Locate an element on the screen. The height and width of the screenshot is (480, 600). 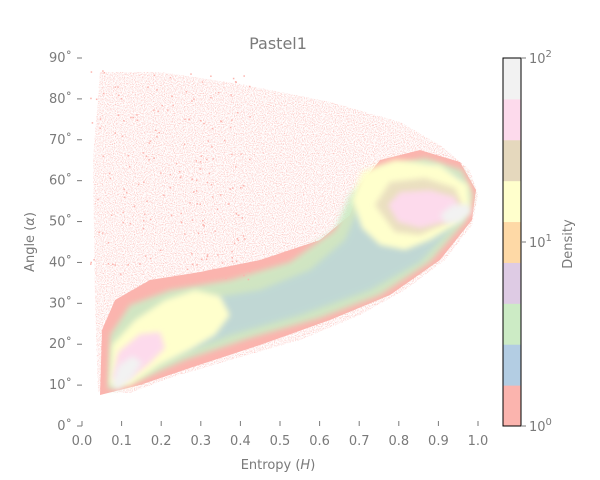
x-tick-label: 0.4 is located at coordinates (240, 441).